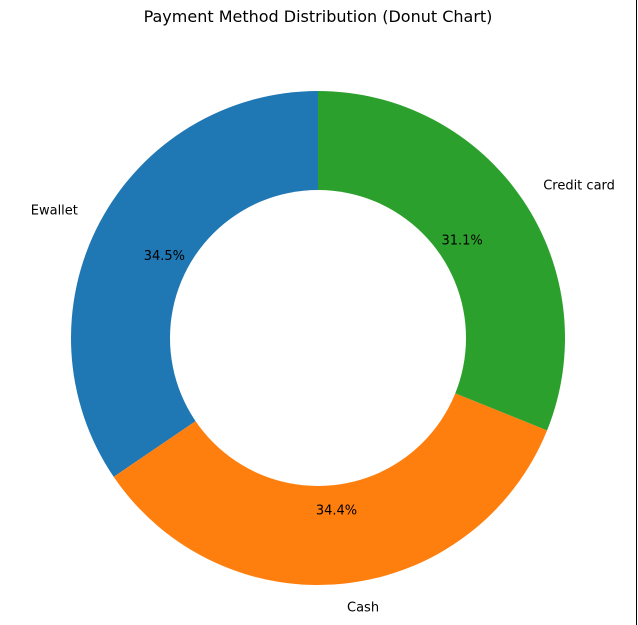 This screenshot has height=625, width=638. Describe the element at coordinates (579, 186) in the screenshot. I see `slice-label-credit-card: Credit card` at that location.